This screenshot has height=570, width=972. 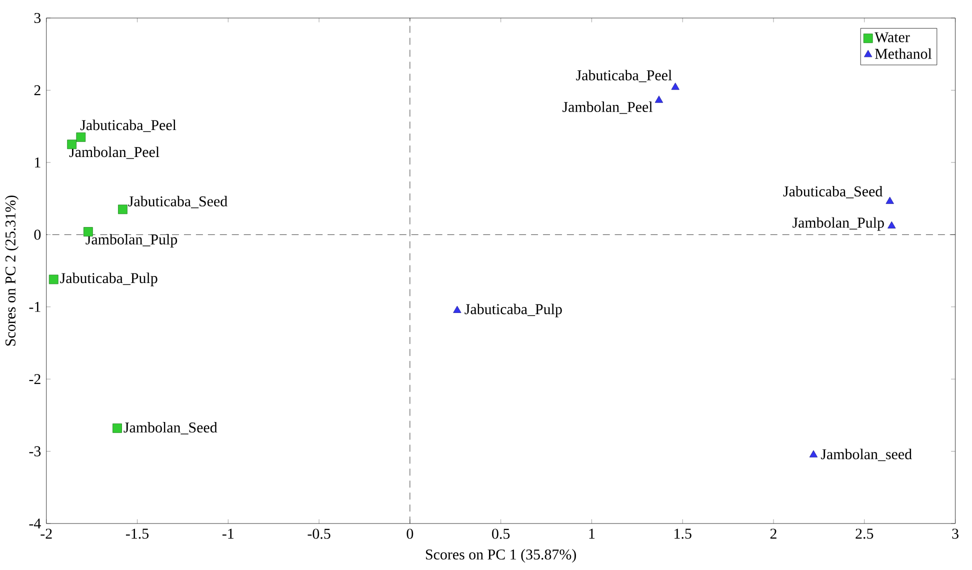 I want to click on y-tick-label: -1, so click(x=34, y=307).